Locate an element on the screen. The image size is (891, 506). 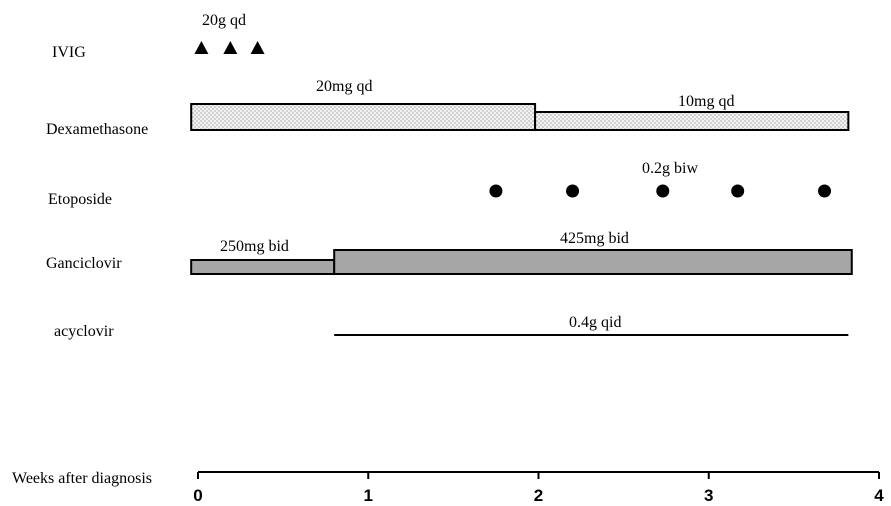
drug-label-acyclovir: acyclovir is located at coordinates (84, 331).